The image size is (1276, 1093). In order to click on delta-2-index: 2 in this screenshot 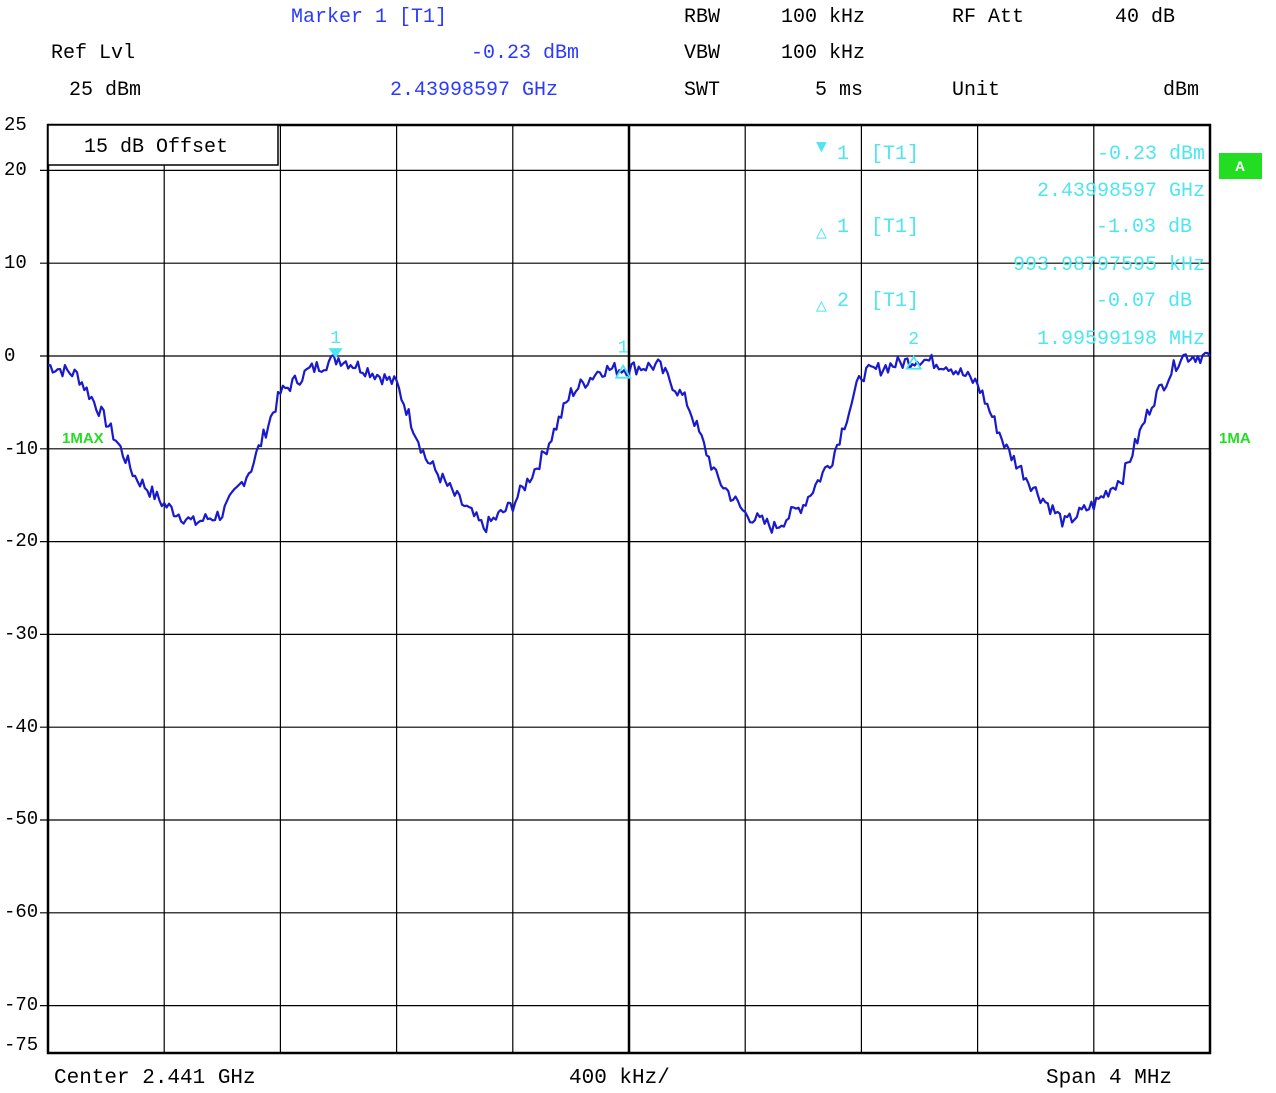, I will do `click(843, 301)`.